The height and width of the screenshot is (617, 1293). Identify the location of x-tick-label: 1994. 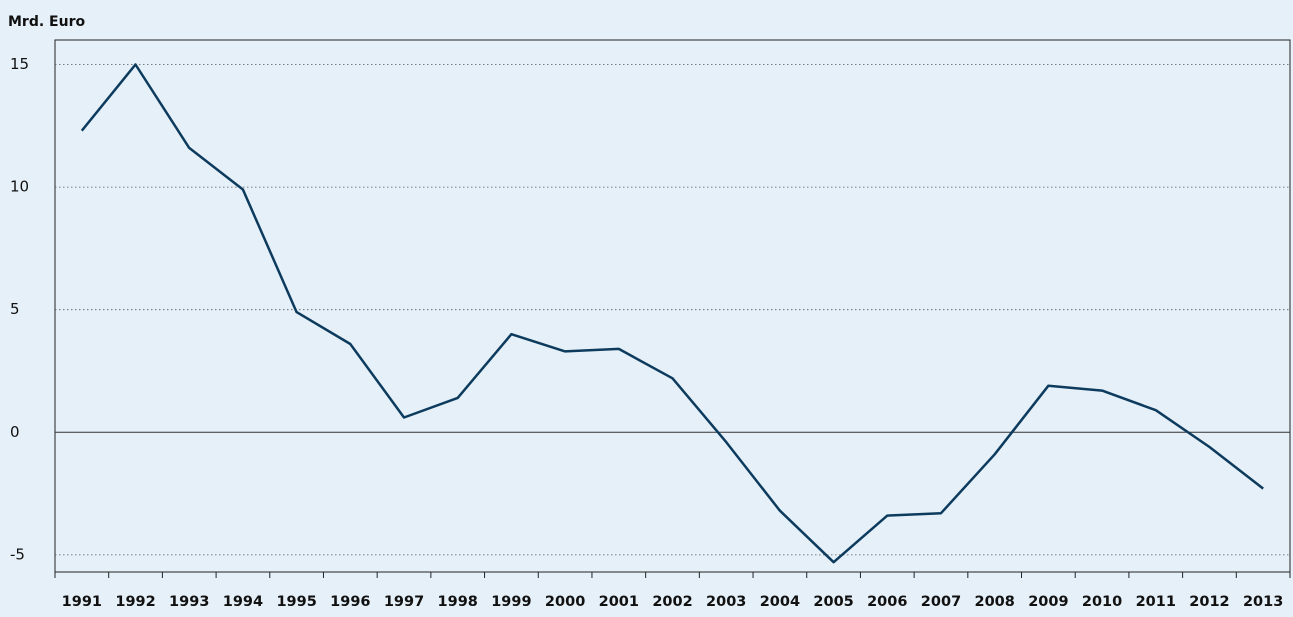
(243, 602).